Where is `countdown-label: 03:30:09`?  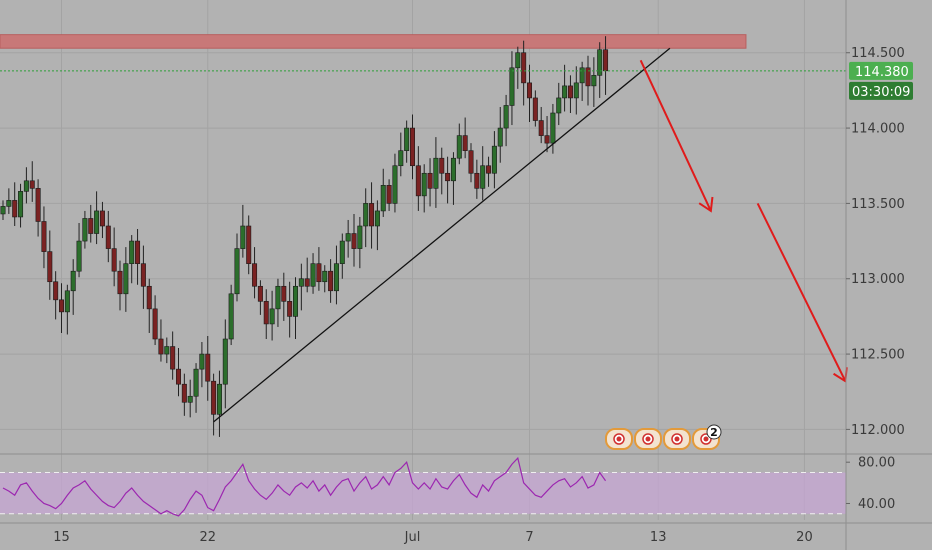 countdown-label: 03:30:09 is located at coordinates (881, 92).